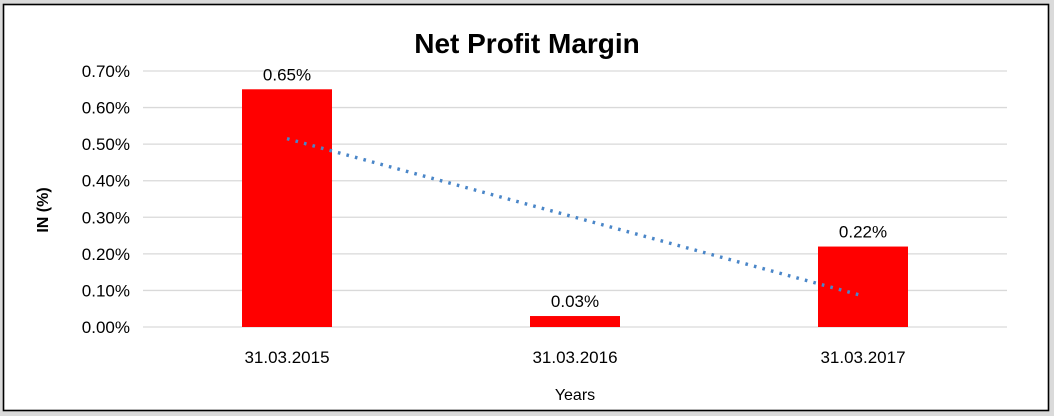 The image size is (1054, 416). What do you see at coordinates (106, 71) in the screenshot?
I see `y-tick-label: 0.70%` at bounding box center [106, 71].